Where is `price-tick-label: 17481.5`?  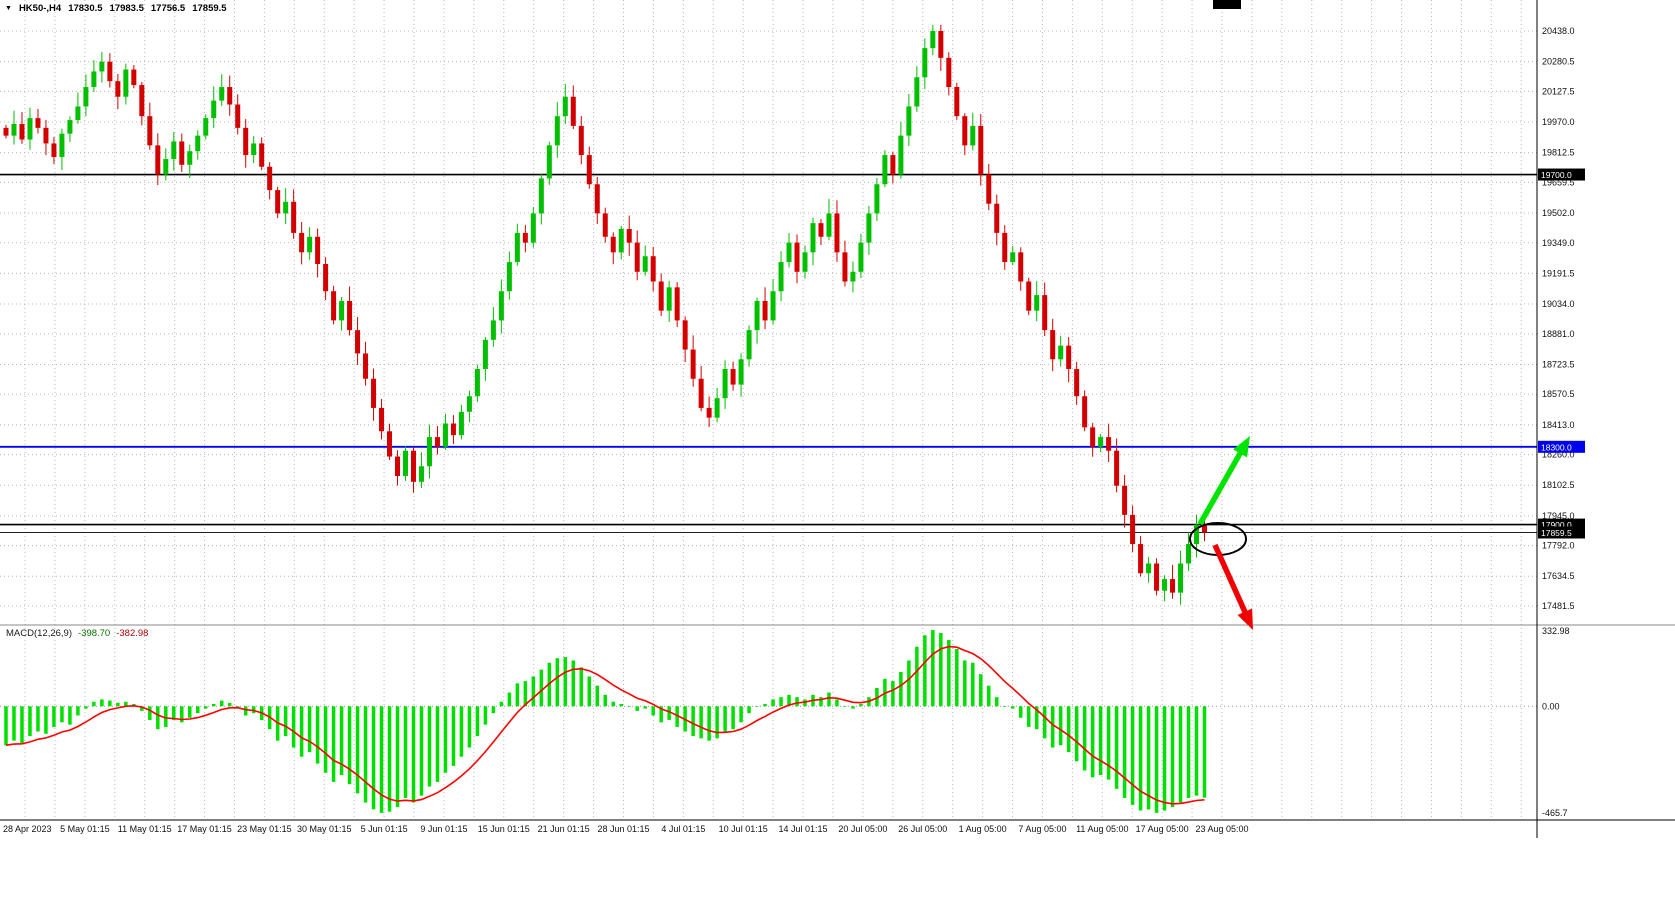 price-tick-label: 17481.5 is located at coordinates (1558, 606).